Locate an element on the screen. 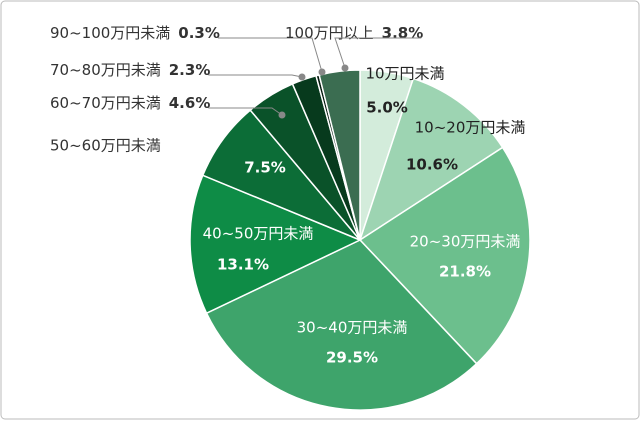 This screenshot has width=640, height=424. value-label: 2.3% is located at coordinates (190, 70).